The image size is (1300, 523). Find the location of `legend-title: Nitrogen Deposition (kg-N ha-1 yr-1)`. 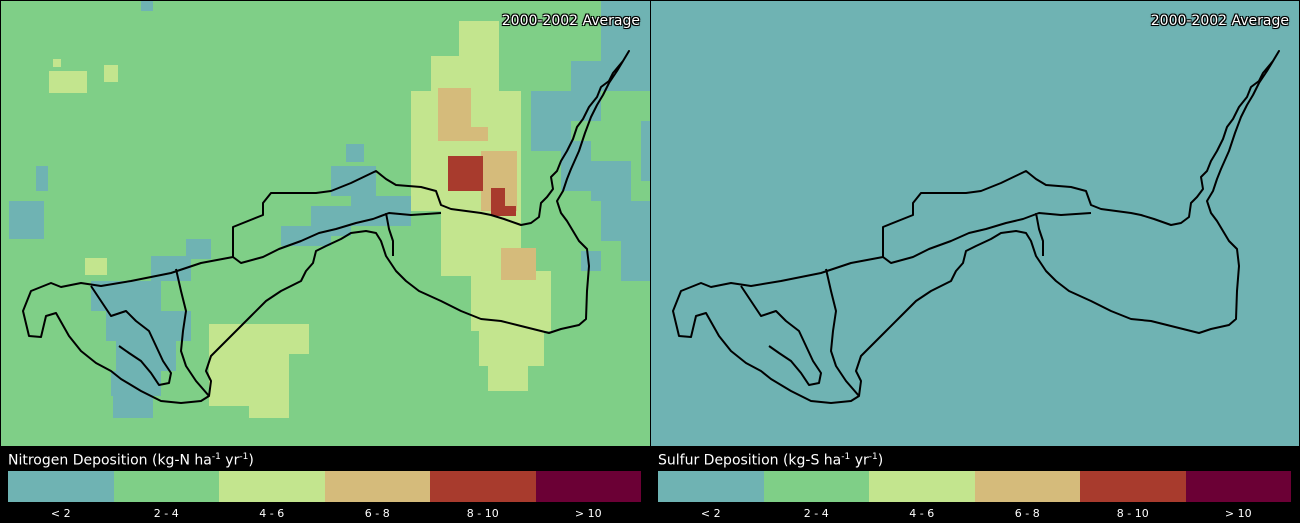

legend-title: Nitrogen Deposition (kg-N ha-1 yr-1) is located at coordinates (131, 460).